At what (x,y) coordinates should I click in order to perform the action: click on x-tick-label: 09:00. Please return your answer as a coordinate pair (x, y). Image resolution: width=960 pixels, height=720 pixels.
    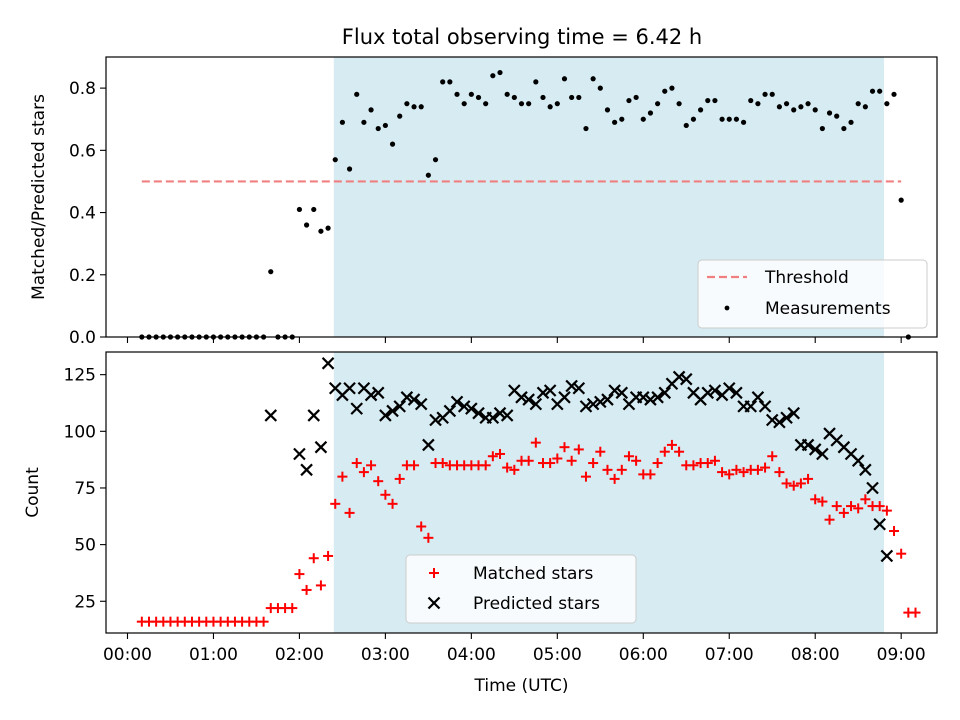
    Looking at the image, I should click on (901, 655).